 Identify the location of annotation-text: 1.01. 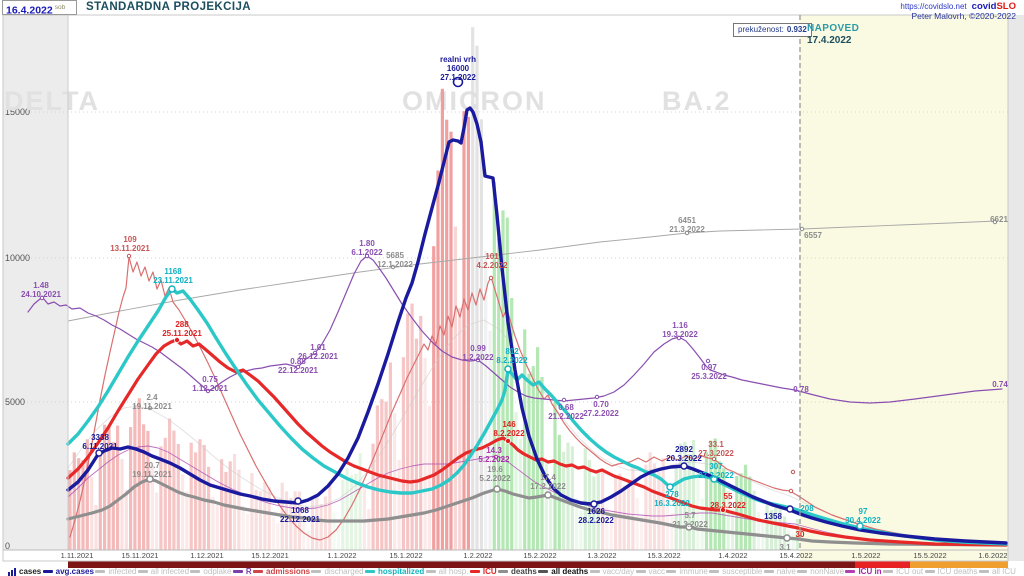
(318, 347).